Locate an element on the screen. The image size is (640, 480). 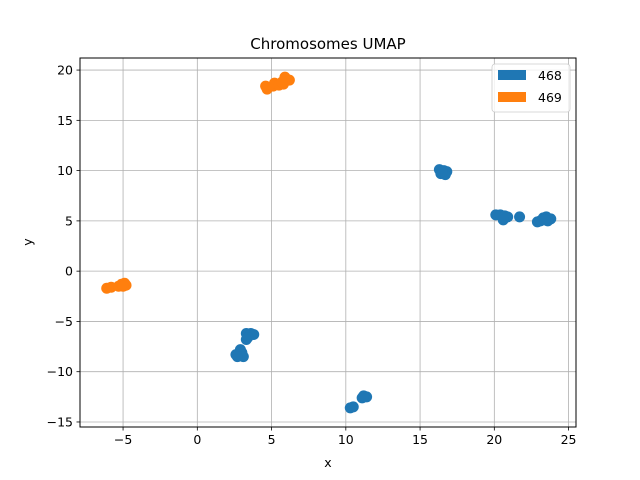
legend-label: 469 is located at coordinates (550, 97).